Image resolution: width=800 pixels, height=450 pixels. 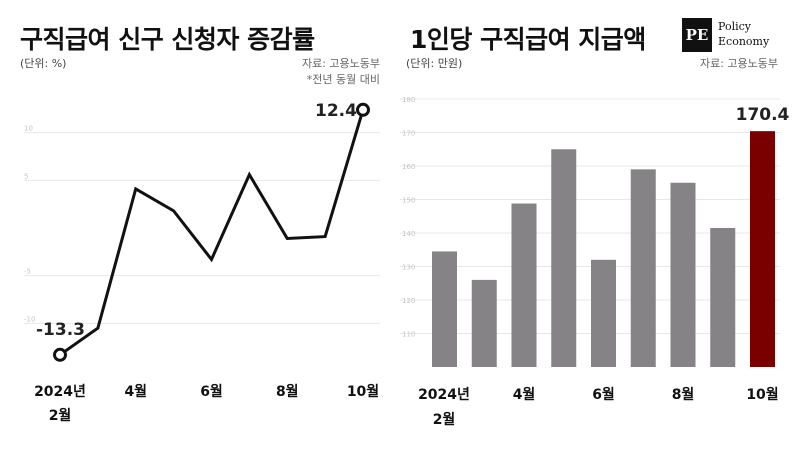 I want to click on data-label: -13.3, so click(x=60, y=330).